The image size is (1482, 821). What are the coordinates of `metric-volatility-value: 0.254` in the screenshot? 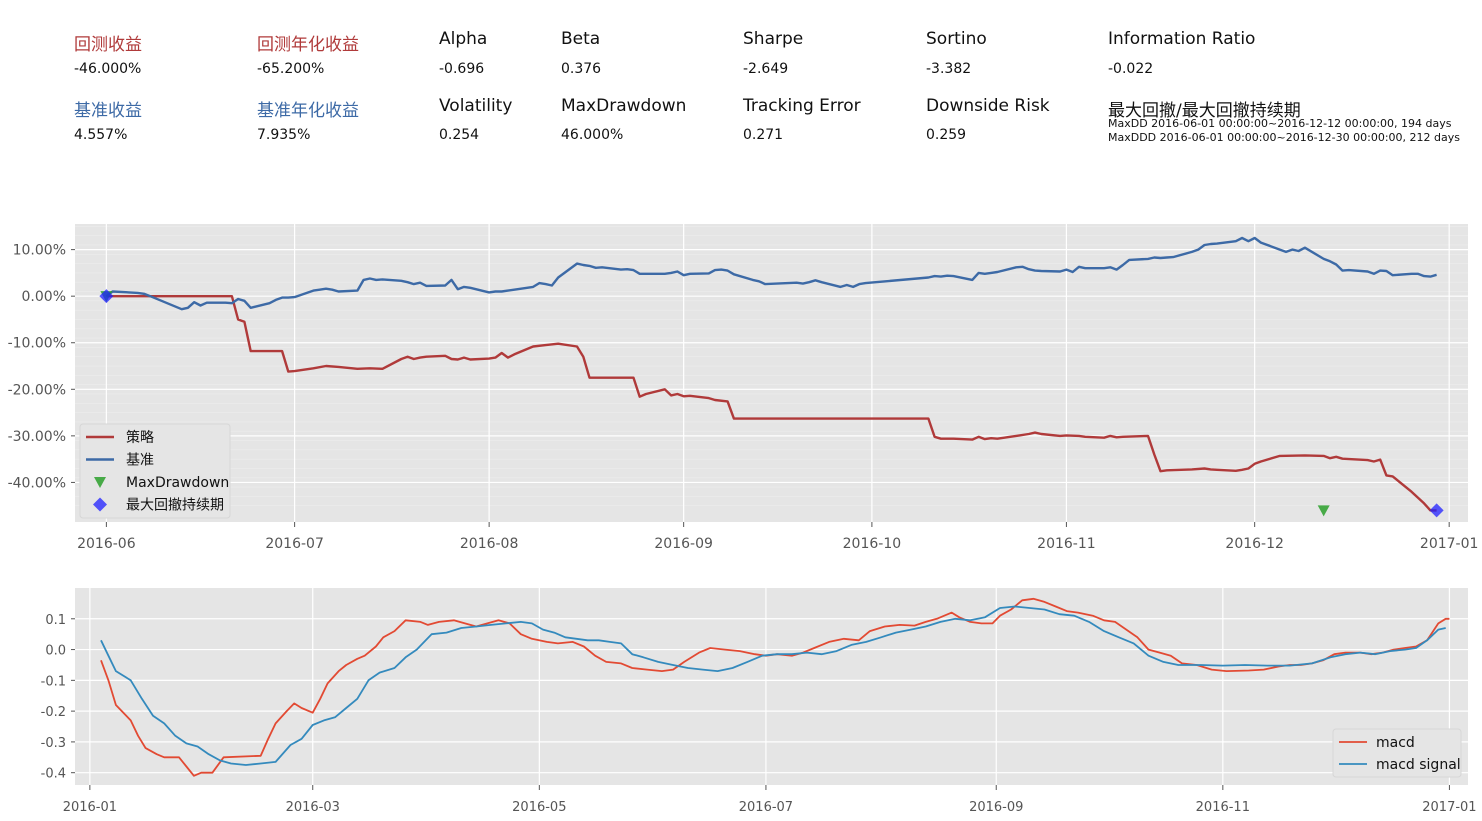 It's located at (459, 135).